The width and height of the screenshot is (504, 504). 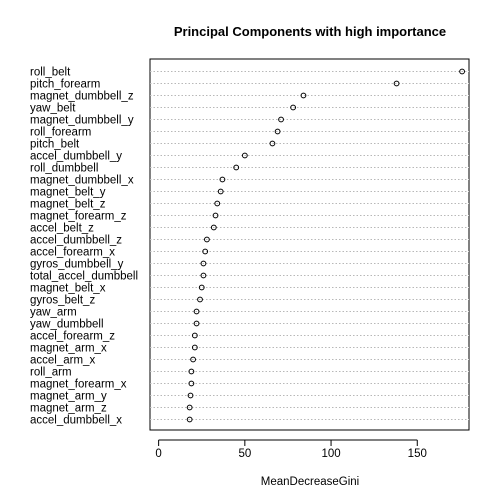 I want to click on category-label: pitch_forearm, so click(x=65, y=85).